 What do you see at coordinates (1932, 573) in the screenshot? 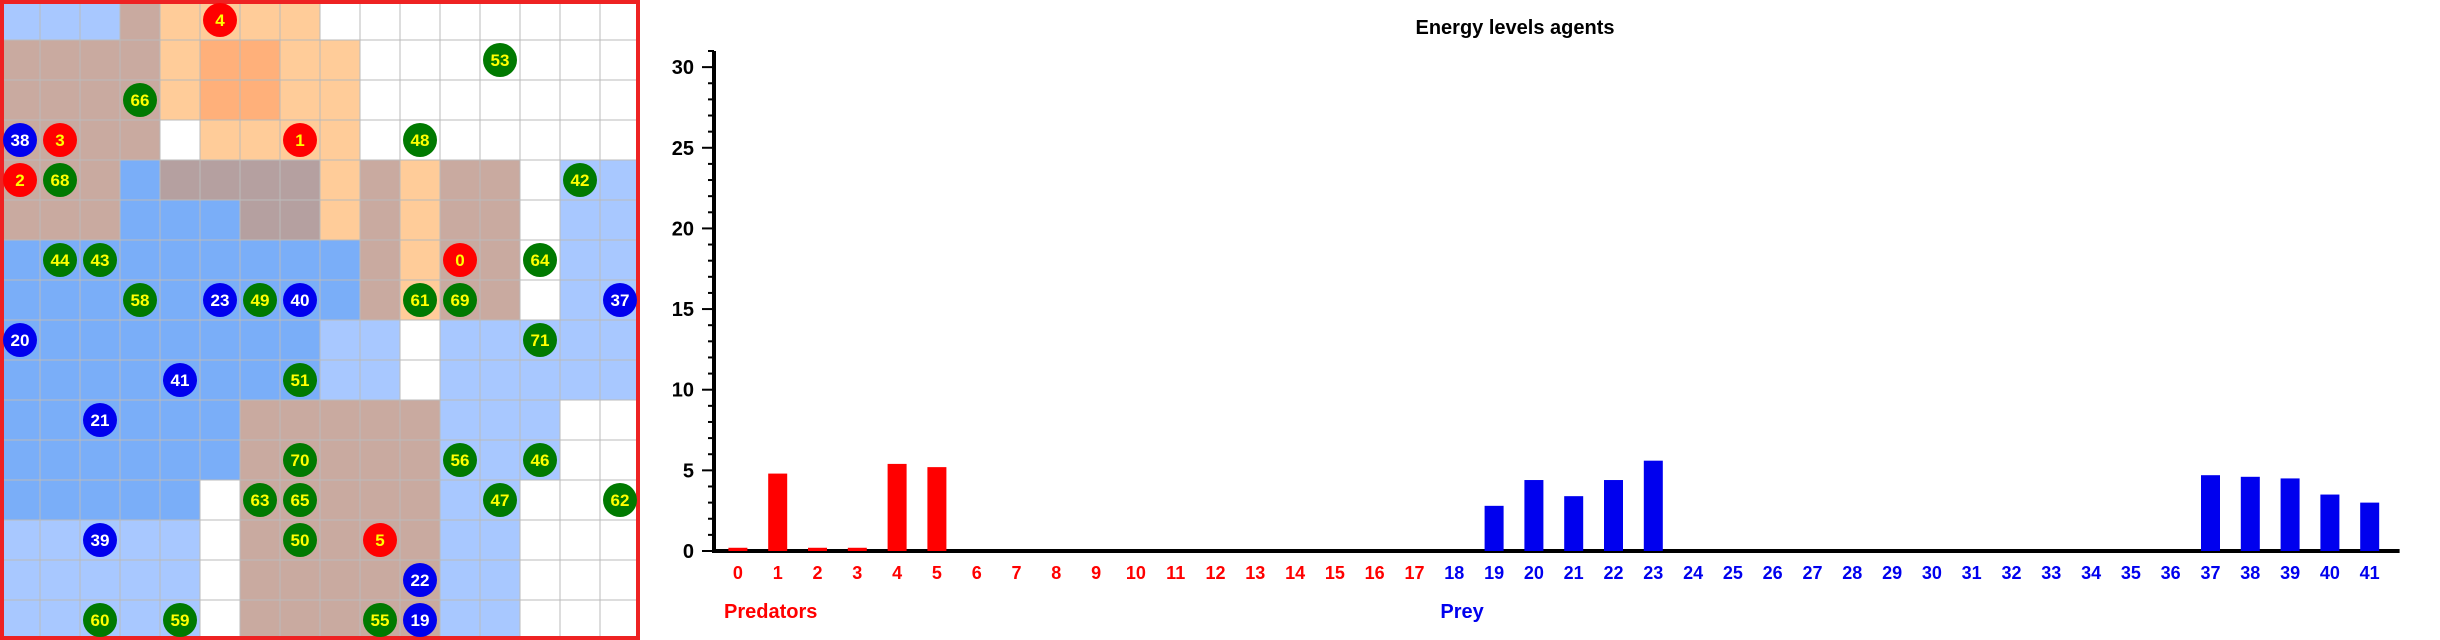
I see `x-tick-label: 30` at bounding box center [1932, 573].